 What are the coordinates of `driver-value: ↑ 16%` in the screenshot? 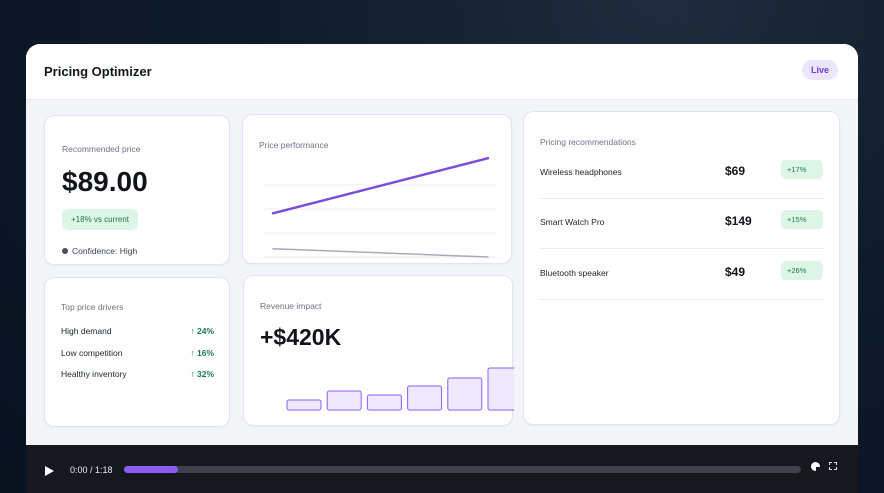 It's located at (202, 353).